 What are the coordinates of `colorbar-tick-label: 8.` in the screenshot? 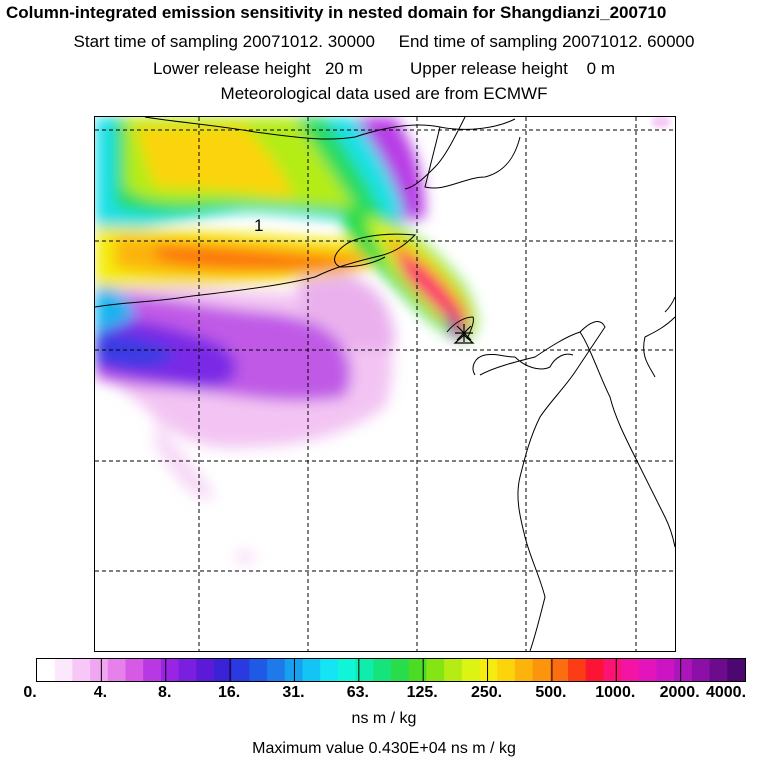 It's located at (165, 692).